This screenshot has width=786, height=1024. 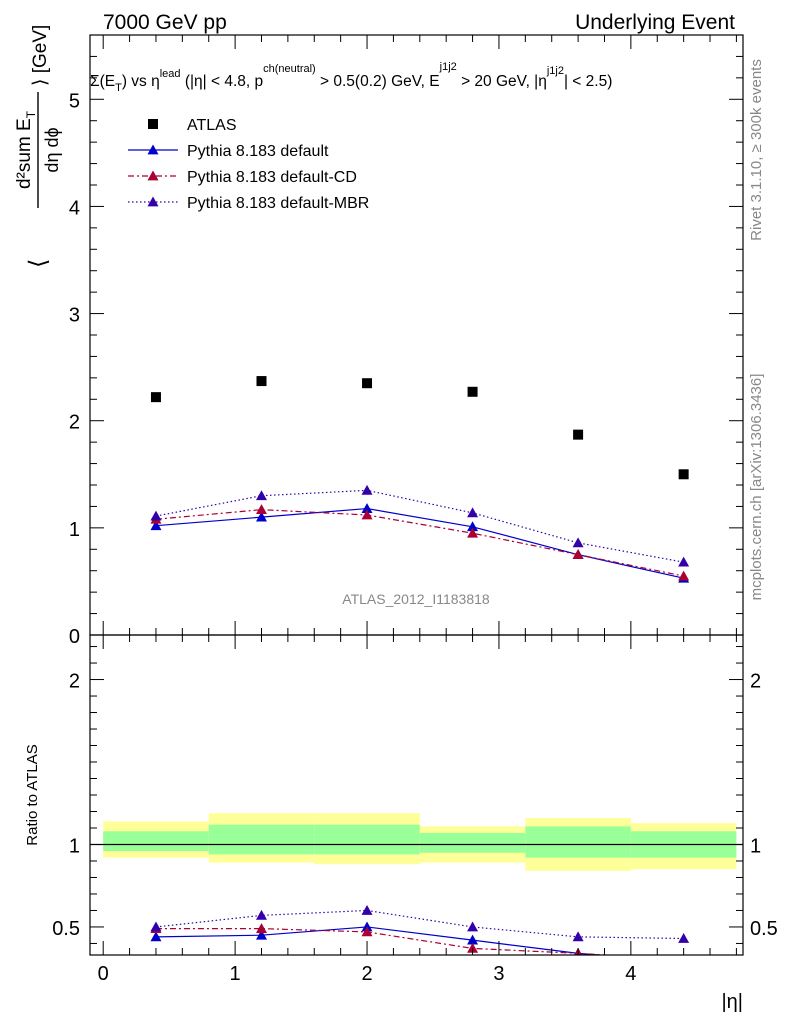 What do you see at coordinates (448, 67) in the screenshot?
I see `title-j1j2-sup: j1j2` at bounding box center [448, 67].